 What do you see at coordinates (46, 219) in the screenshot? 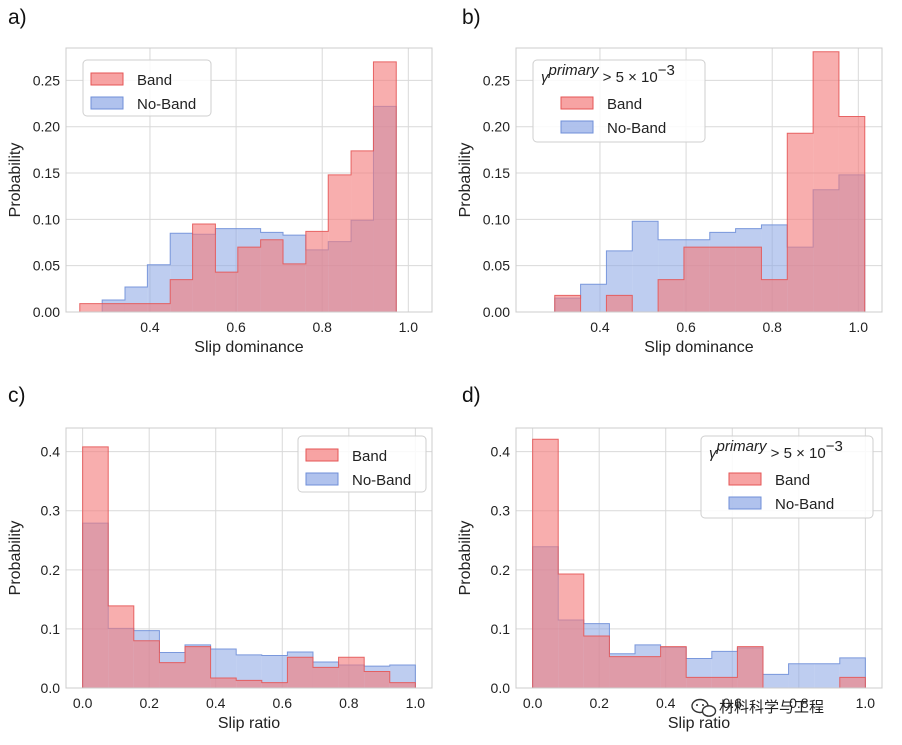
I see `y-tick-label: 0.10` at bounding box center [46, 219].